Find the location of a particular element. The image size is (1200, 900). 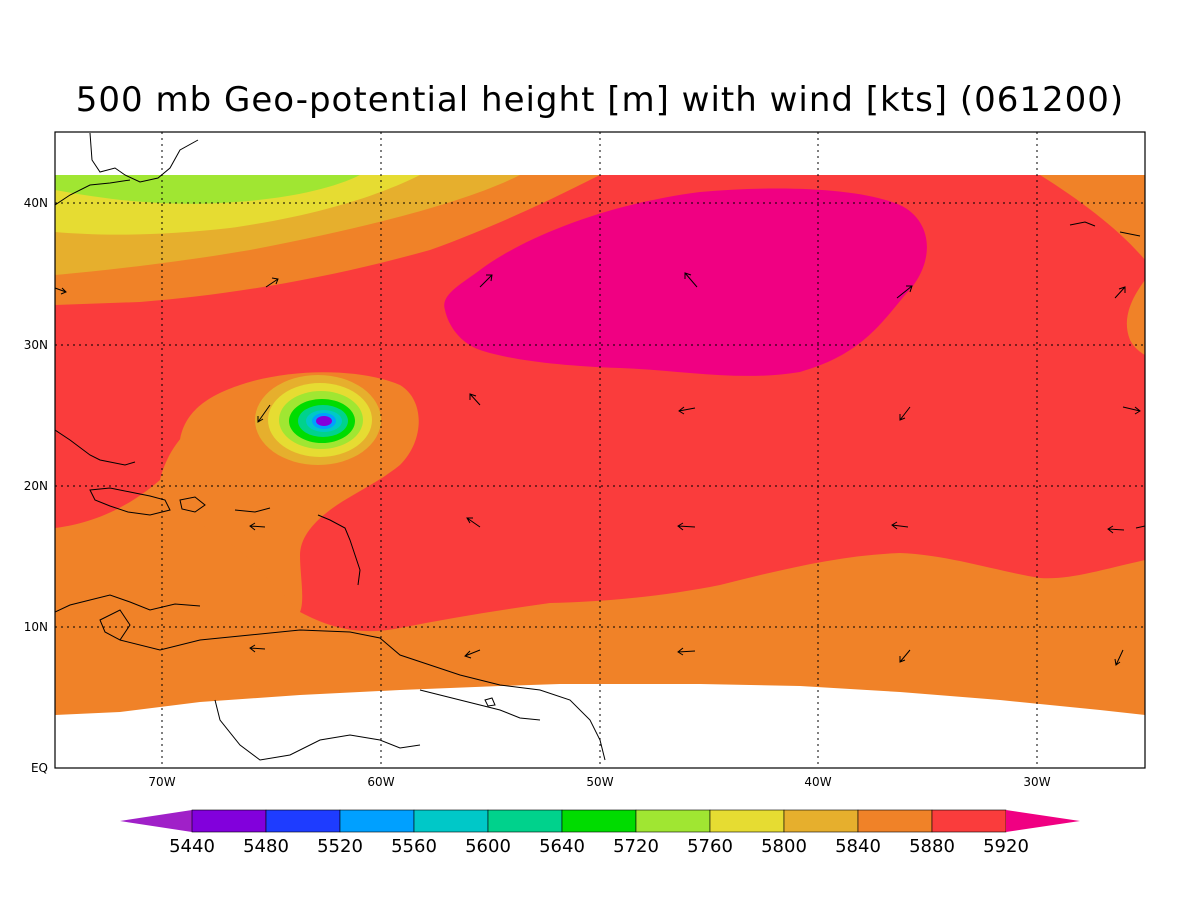

colorbar-level-label: 5560 is located at coordinates (414, 846).